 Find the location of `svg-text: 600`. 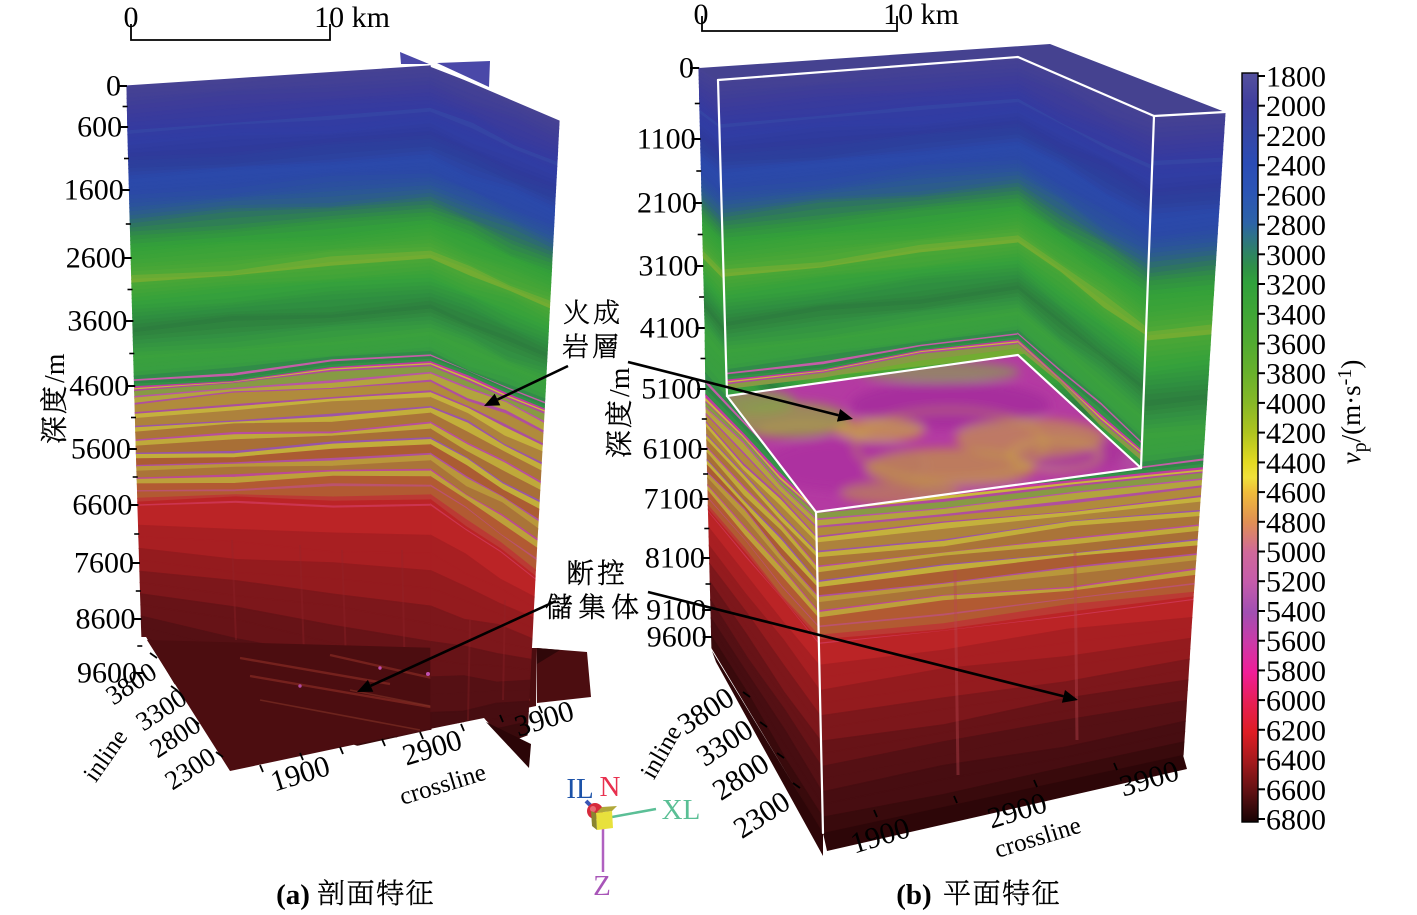

svg-text: 600 is located at coordinates (99, 127).